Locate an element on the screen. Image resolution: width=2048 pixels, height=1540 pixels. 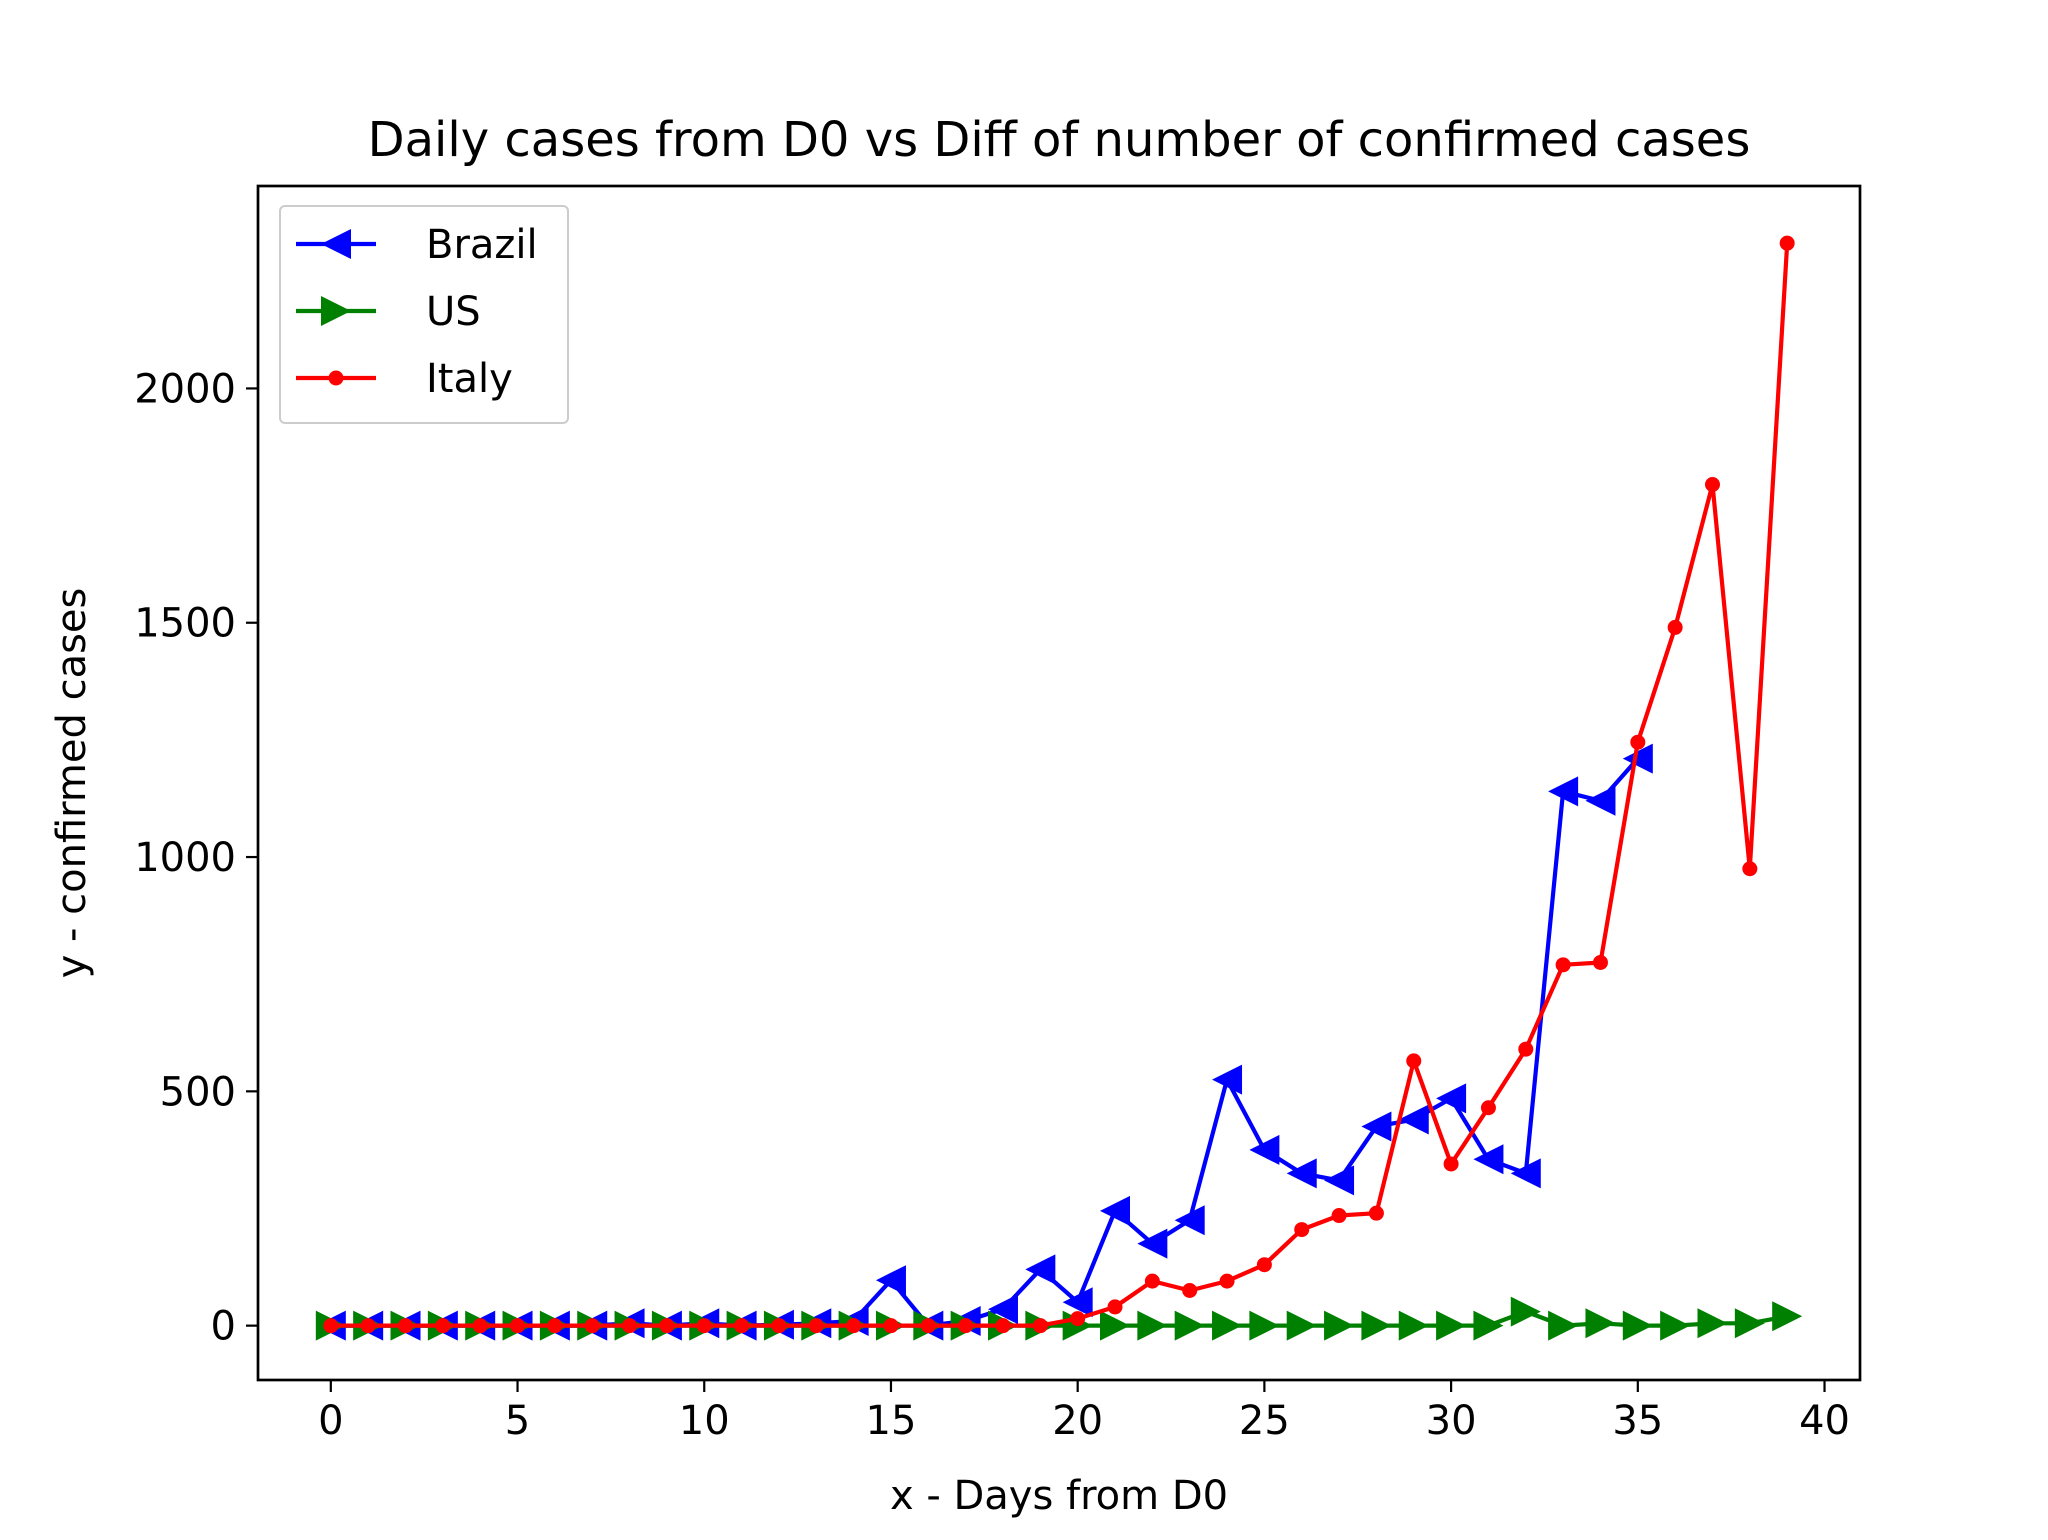
x-tick-label: 10 is located at coordinates (704, 1421).